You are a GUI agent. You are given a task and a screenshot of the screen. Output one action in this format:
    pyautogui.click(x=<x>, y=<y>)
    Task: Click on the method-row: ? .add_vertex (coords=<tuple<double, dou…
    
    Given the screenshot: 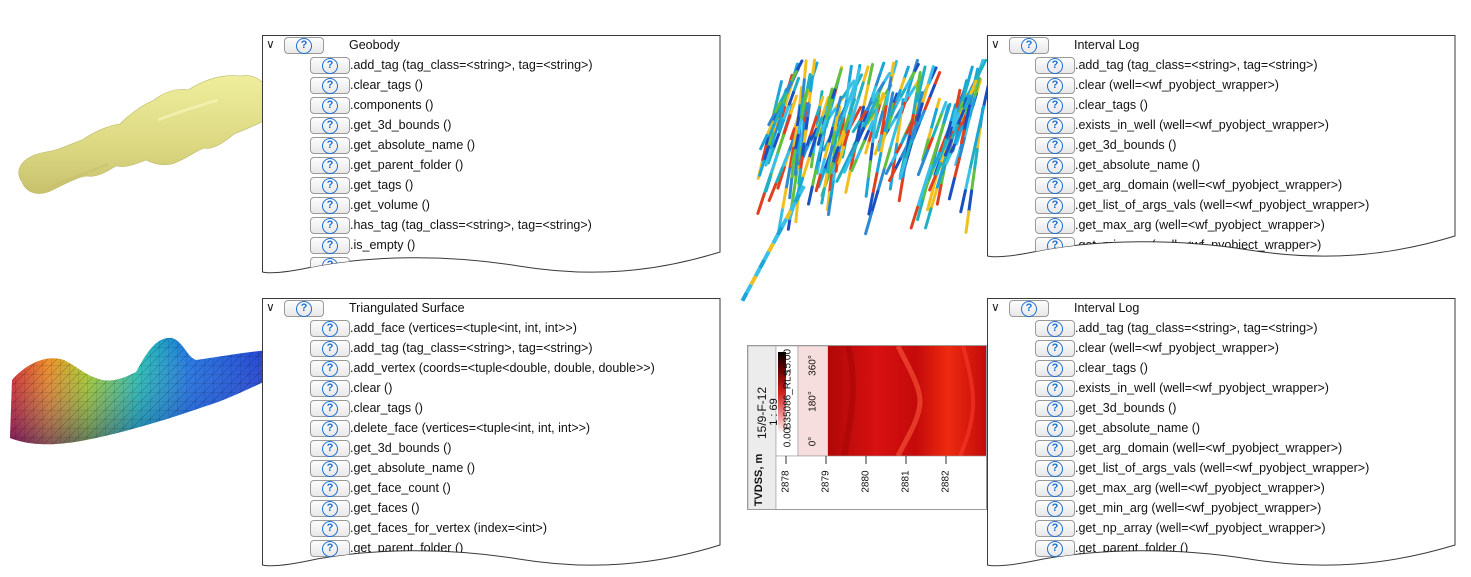 What is the action you would take?
    pyautogui.click(x=491, y=368)
    